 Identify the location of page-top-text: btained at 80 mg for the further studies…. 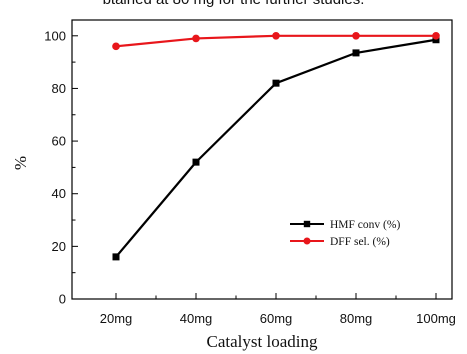
(233, 4).